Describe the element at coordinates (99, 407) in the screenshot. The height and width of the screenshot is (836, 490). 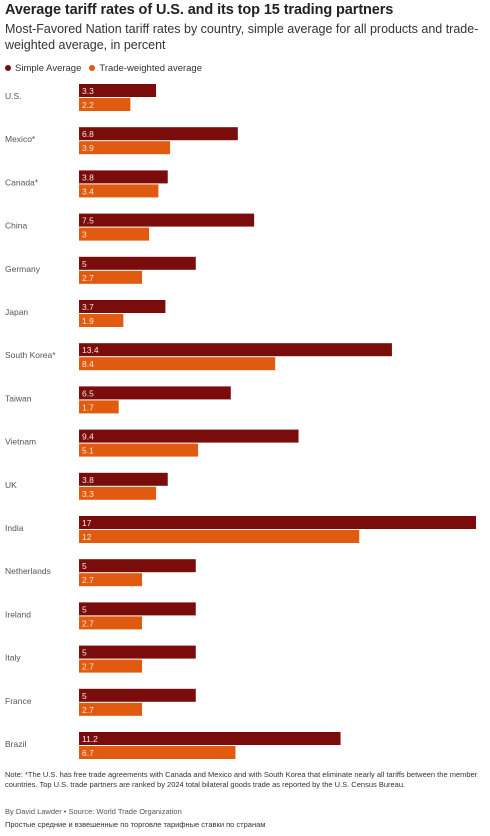
I see `bar-weighted-taiwan` at that location.